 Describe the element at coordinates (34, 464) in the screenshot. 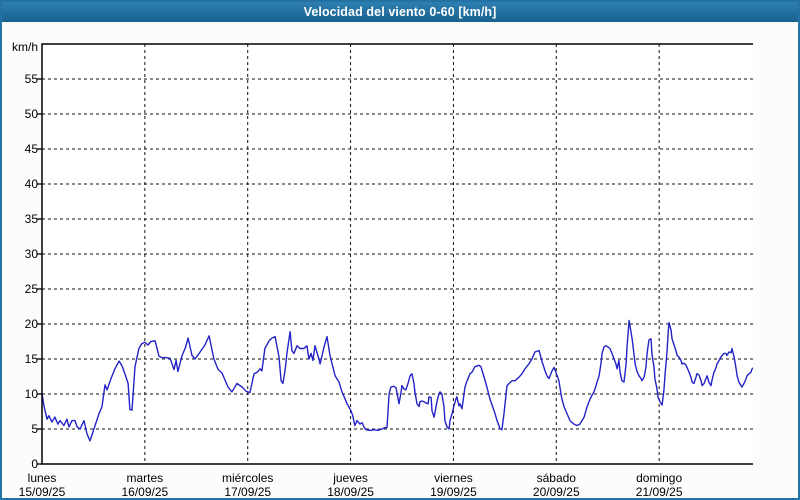

I see `y-tick-label: 0` at that location.